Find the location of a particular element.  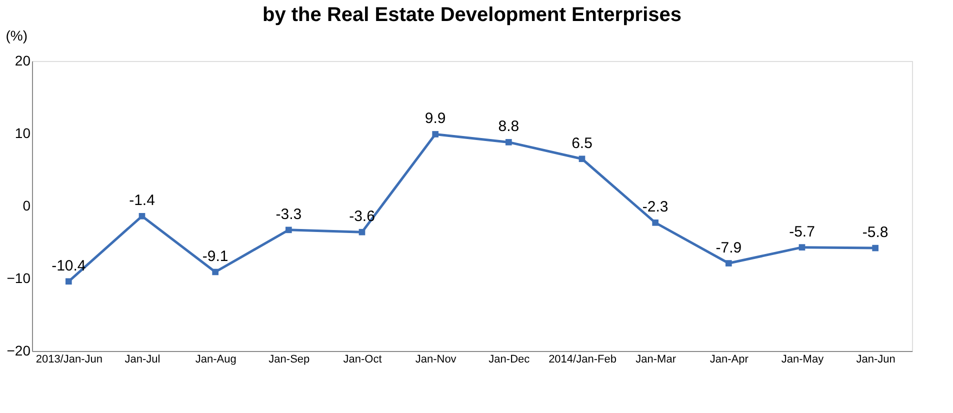

data-label: -5.7 is located at coordinates (802, 231).